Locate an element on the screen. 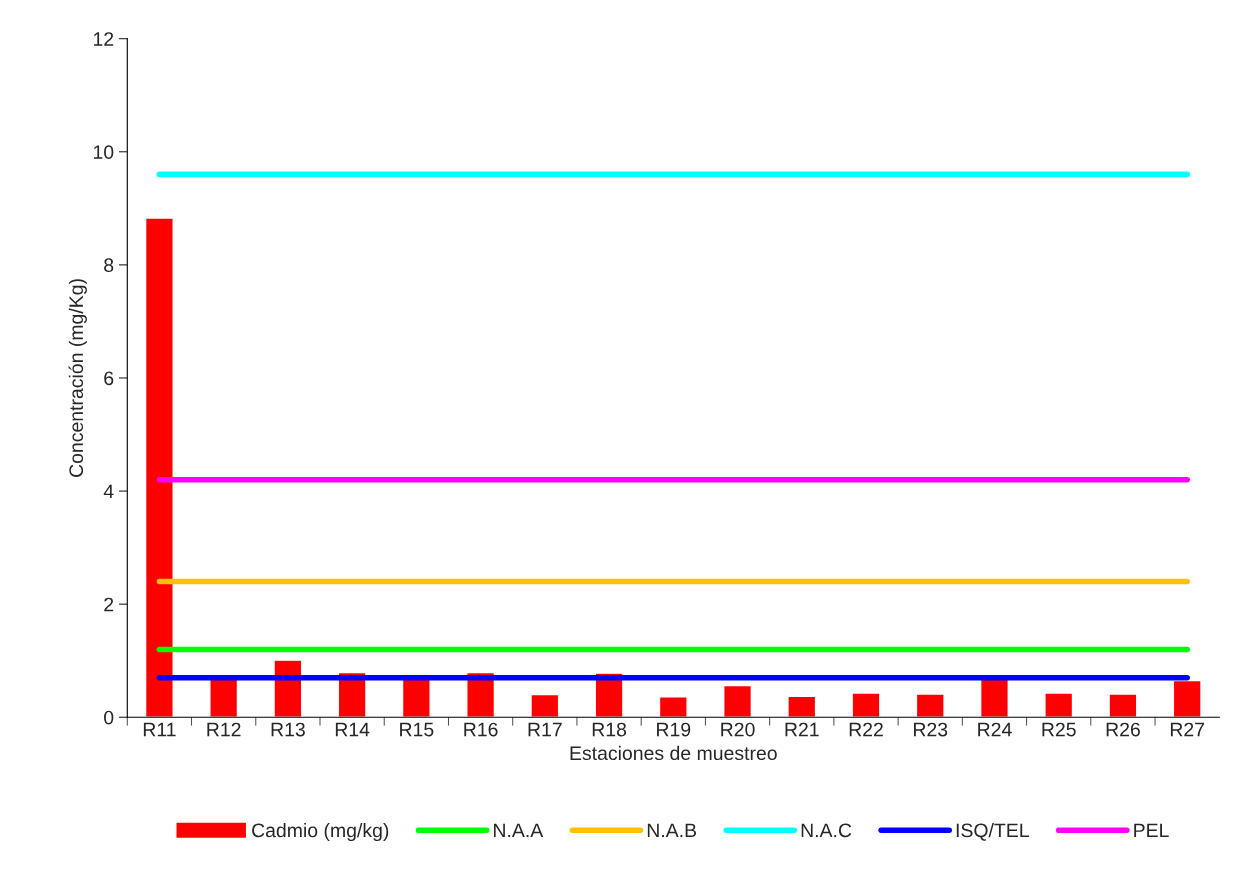  legend-label: N.A.C is located at coordinates (826, 830).